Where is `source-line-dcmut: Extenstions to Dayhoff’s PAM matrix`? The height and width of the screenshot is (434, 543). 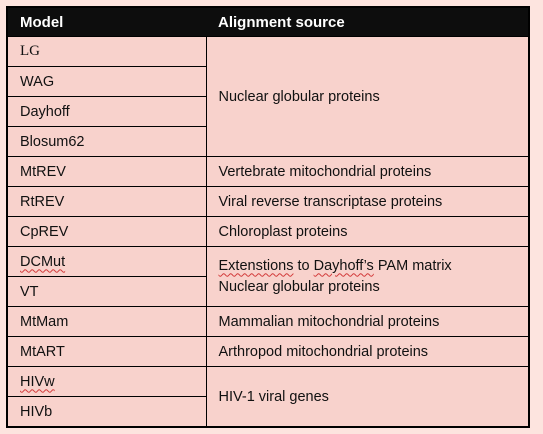 source-line-dcmut: Extenstions to Dayhoff’s PAM matrix is located at coordinates (368, 266).